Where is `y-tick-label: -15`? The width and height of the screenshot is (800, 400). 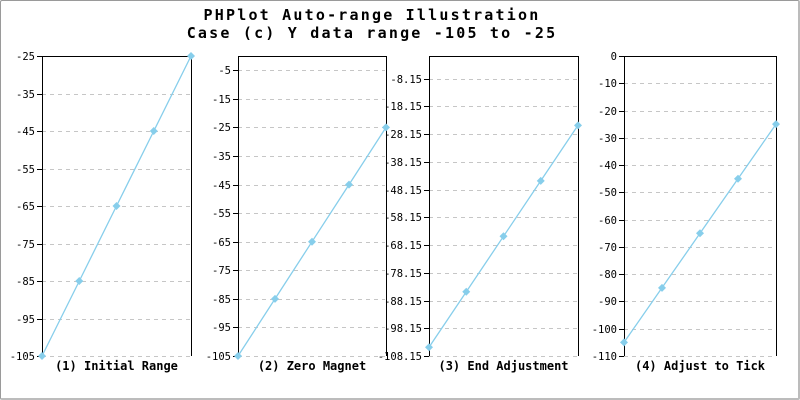 y-tick-label: -15 is located at coordinates (221, 100).